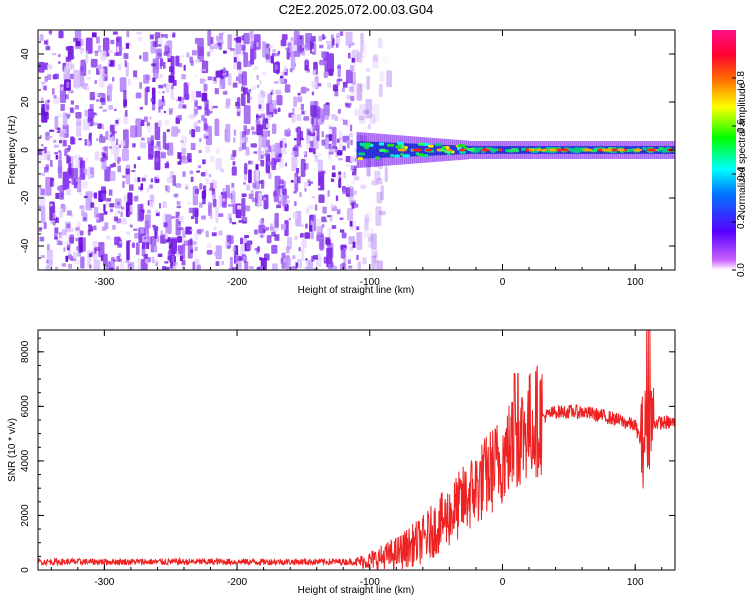 The image size is (750, 600). I want to click on colorbar-tick-label: 0.0, so click(741, 270).